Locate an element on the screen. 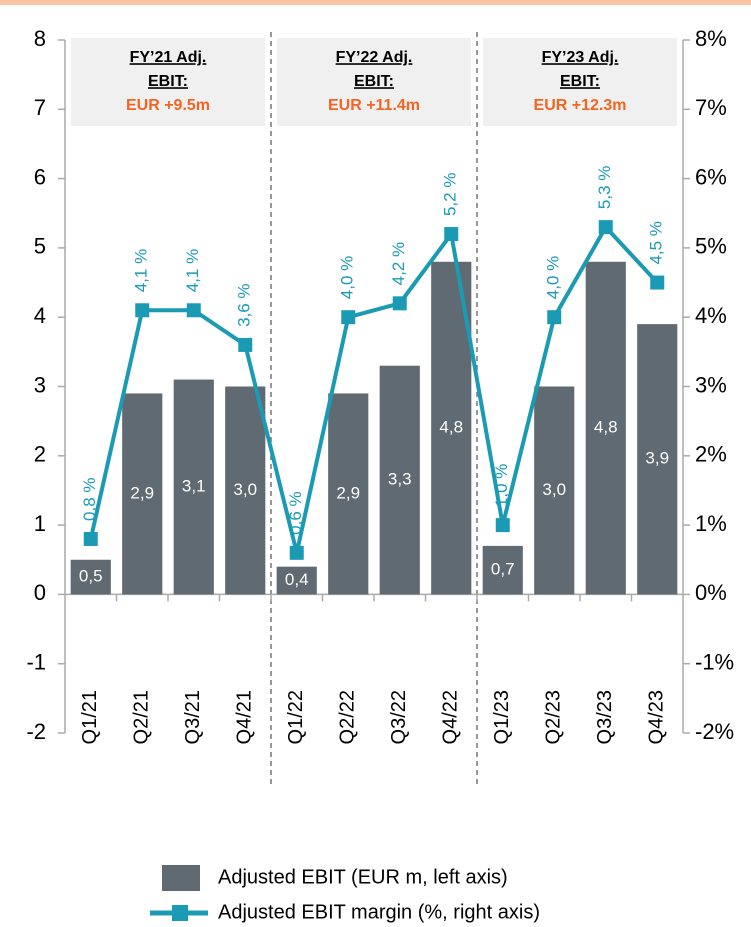  x-tick-label: Q3/21 is located at coordinates (193, 717).